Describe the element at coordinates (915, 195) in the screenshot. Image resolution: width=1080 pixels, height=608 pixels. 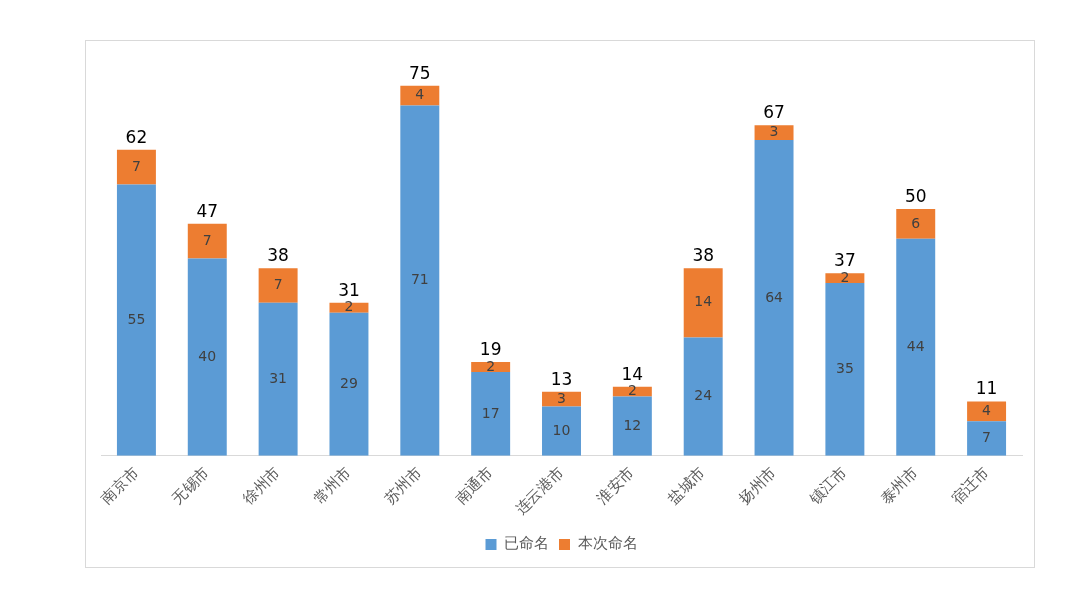
I see `total-label: 50` at that location.